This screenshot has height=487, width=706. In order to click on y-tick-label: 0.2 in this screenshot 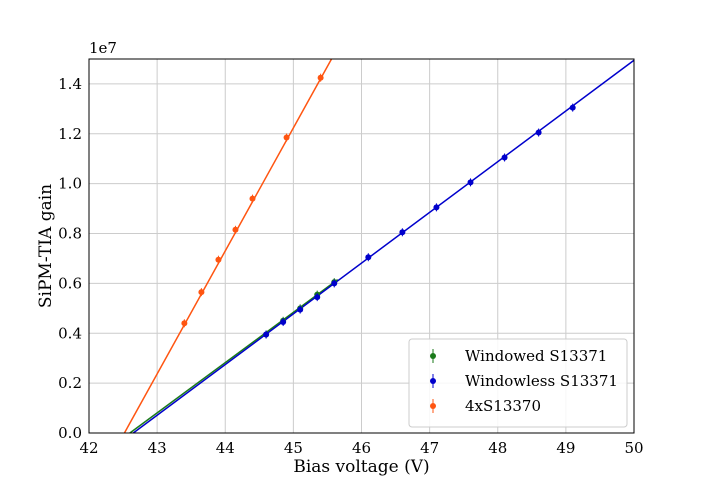, I will do `click(70, 383)`.